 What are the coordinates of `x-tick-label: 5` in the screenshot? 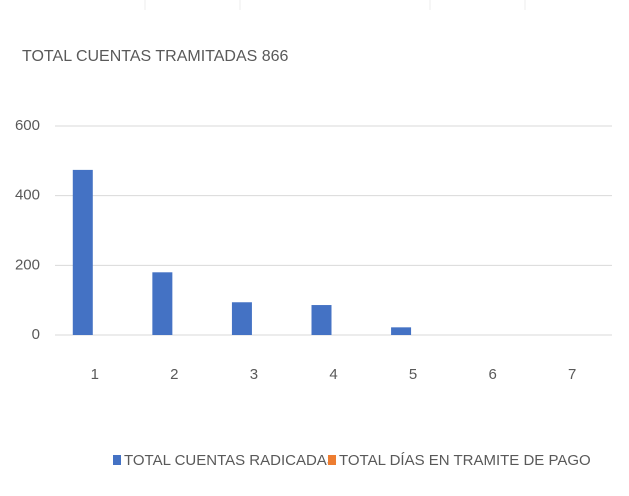 It's located at (413, 374).